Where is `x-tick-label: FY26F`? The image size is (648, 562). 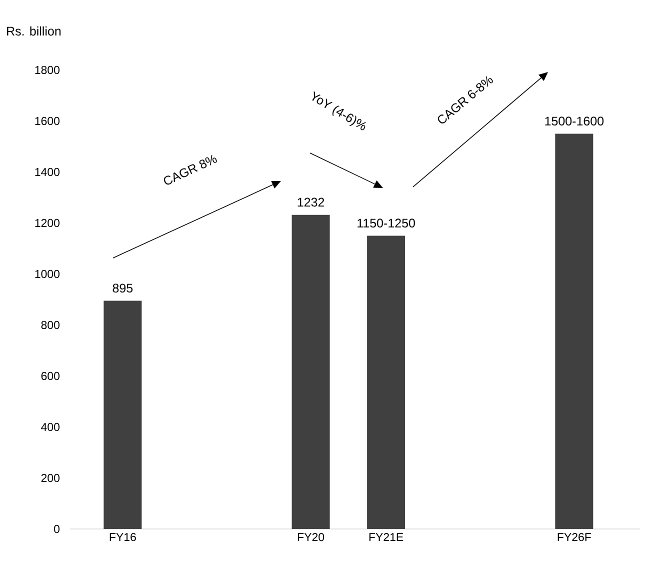
x-tick-label: FY26F is located at coordinates (574, 537).